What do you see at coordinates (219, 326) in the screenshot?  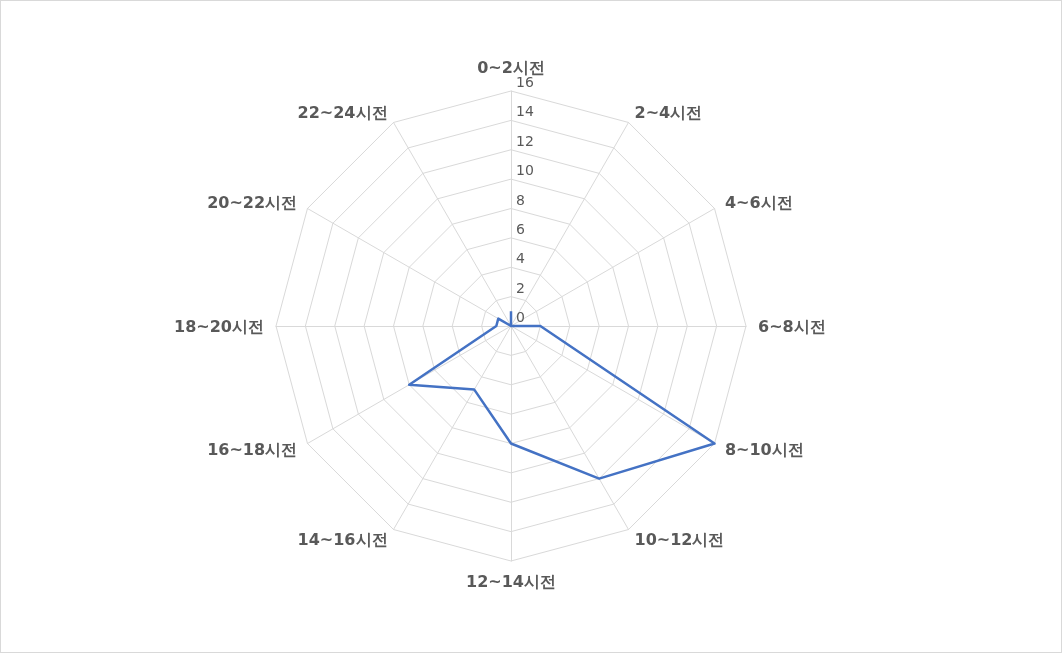 I see `spoke-label: 18~20시전` at bounding box center [219, 326].